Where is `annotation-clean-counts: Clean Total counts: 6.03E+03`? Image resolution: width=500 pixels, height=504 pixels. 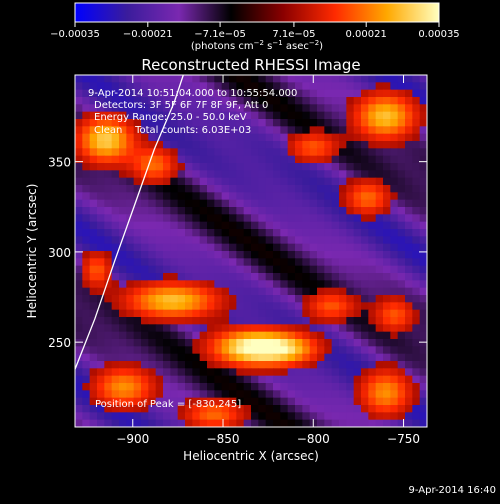
annotation-clean-counts: Clean Total counts: 6.03E+03 is located at coordinates (172, 130).